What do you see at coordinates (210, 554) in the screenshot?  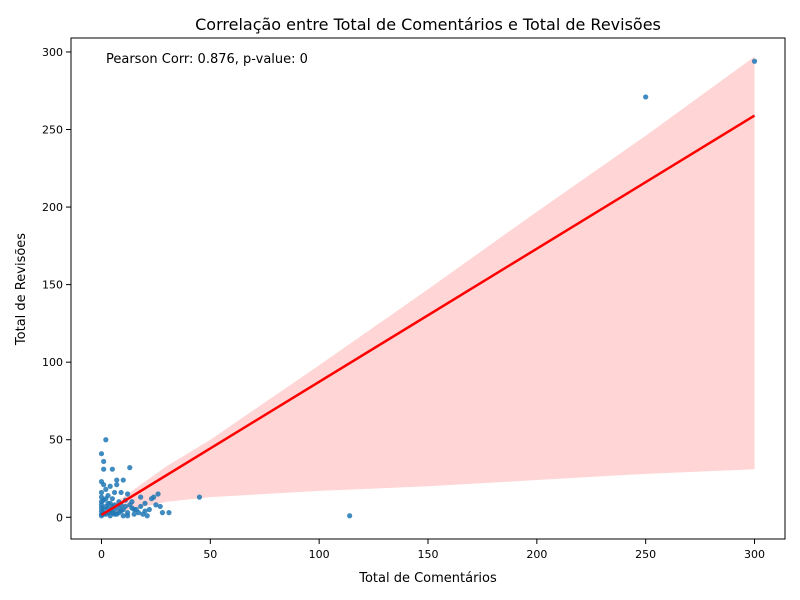 I see `x-tick-label: 50` at bounding box center [210, 554].